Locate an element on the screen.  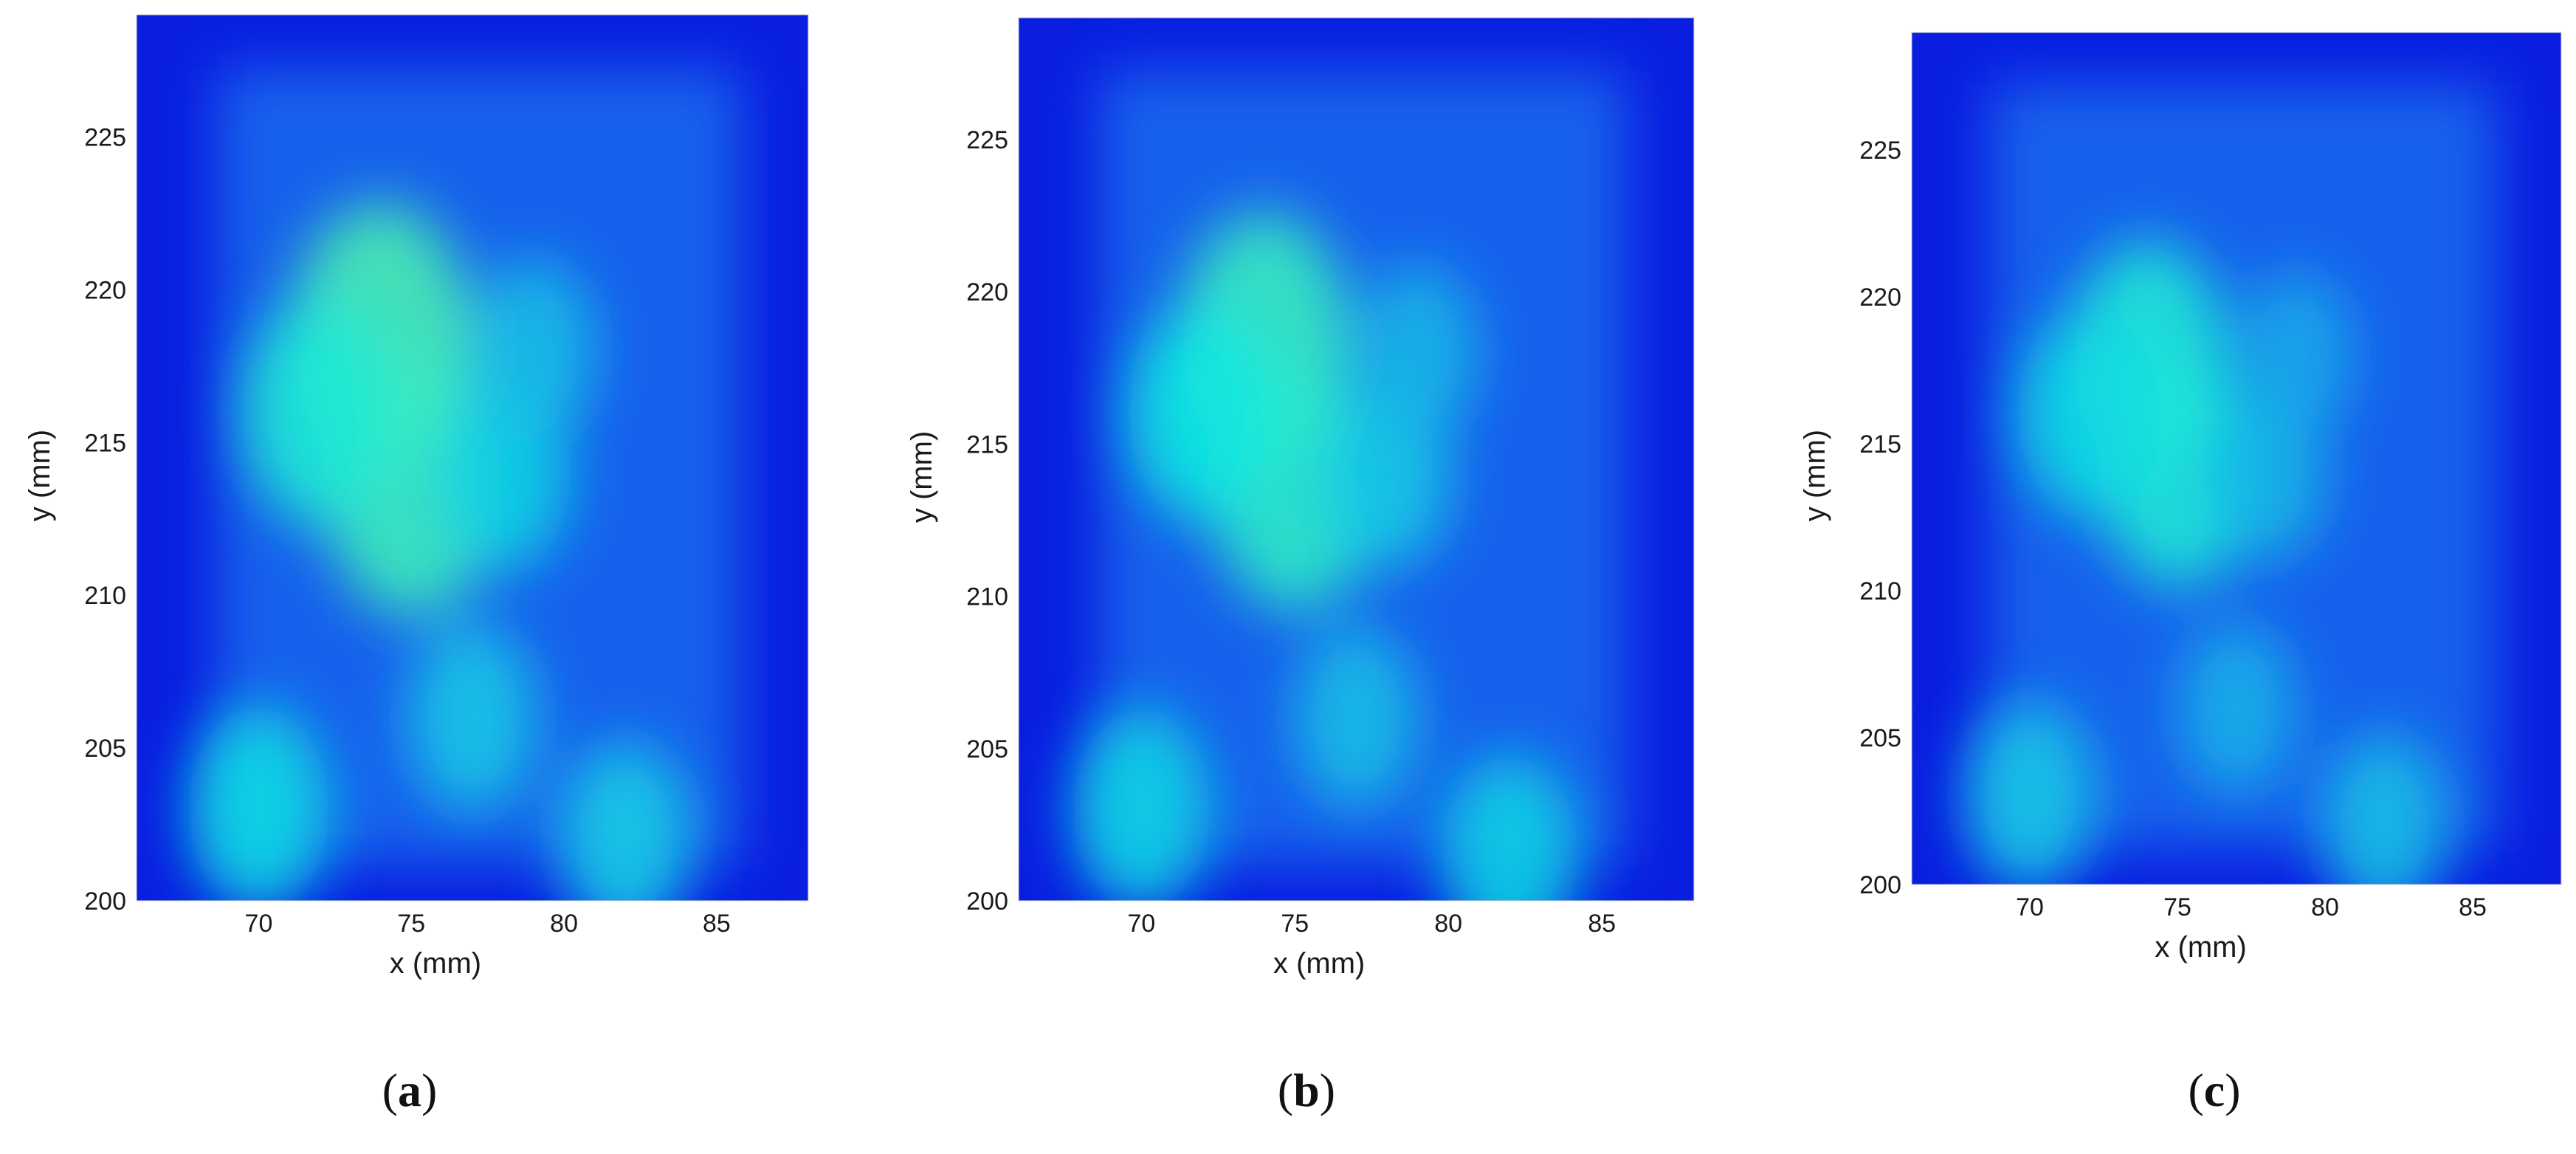
caption-a: (a) is located at coordinates (410, 1090).